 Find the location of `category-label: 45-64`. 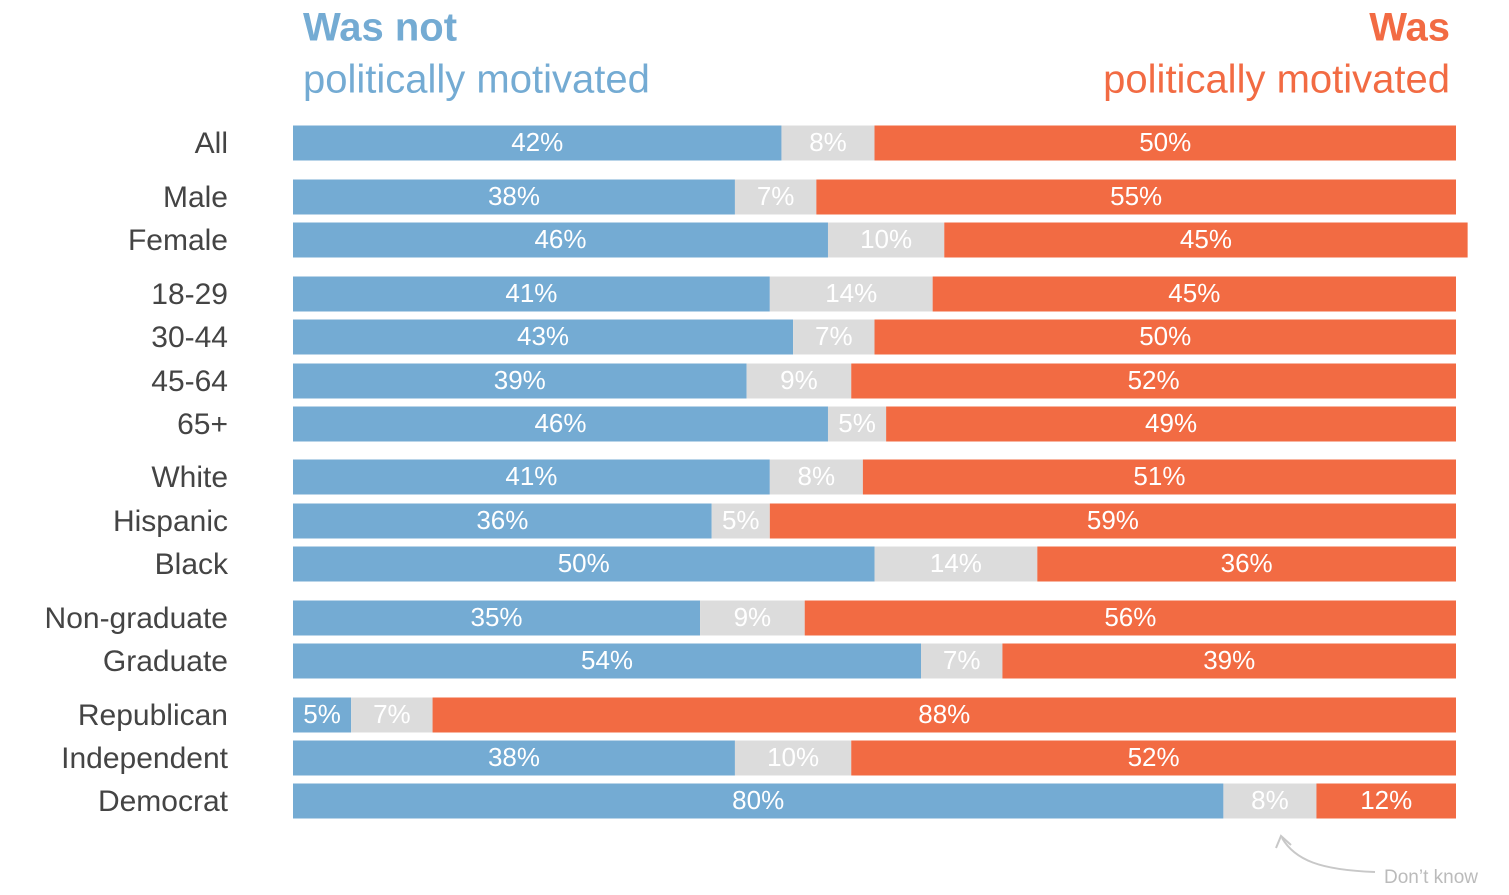

category-label: 45-64 is located at coordinates (189, 381).